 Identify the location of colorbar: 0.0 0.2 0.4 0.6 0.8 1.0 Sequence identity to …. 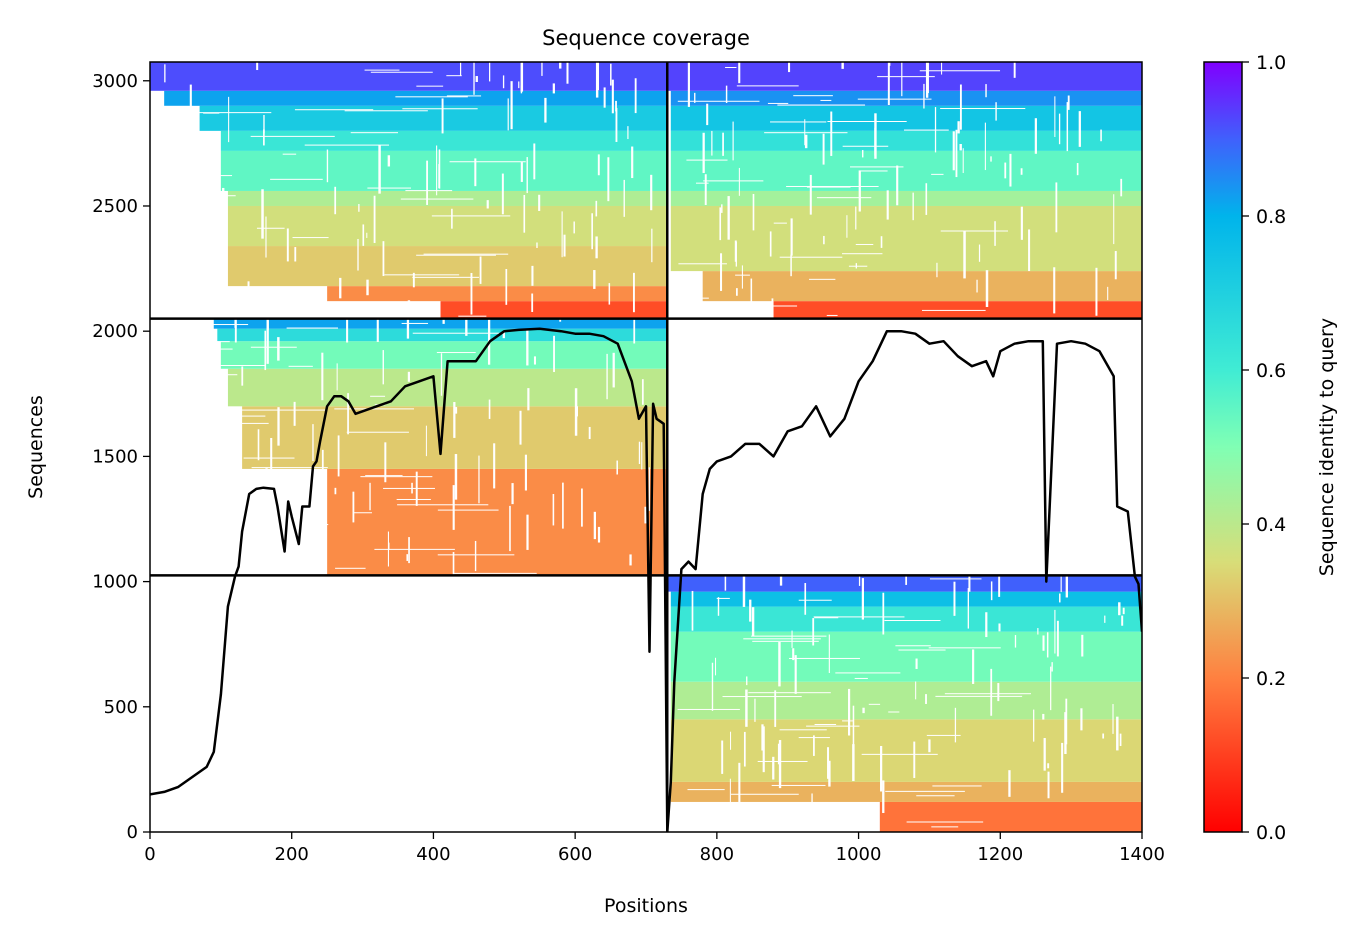
(1270, 448).